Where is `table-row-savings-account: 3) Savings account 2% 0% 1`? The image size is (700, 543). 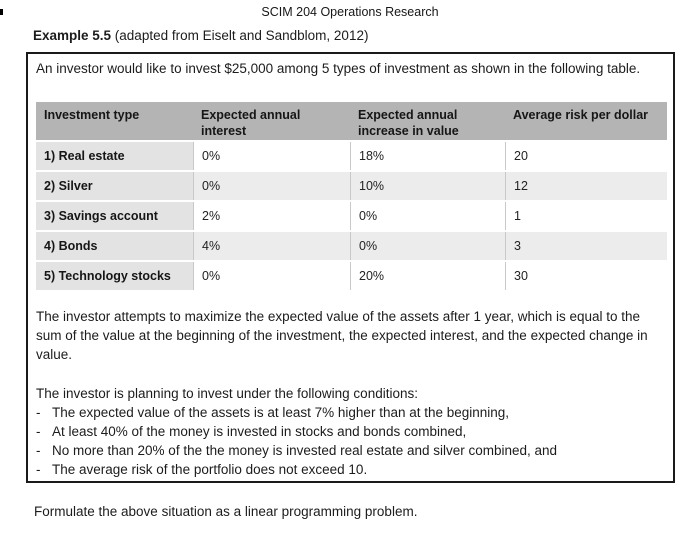
table-row-savings-account: 3) Savings account 2% 0% 1 is located at coordinates (351, 216).